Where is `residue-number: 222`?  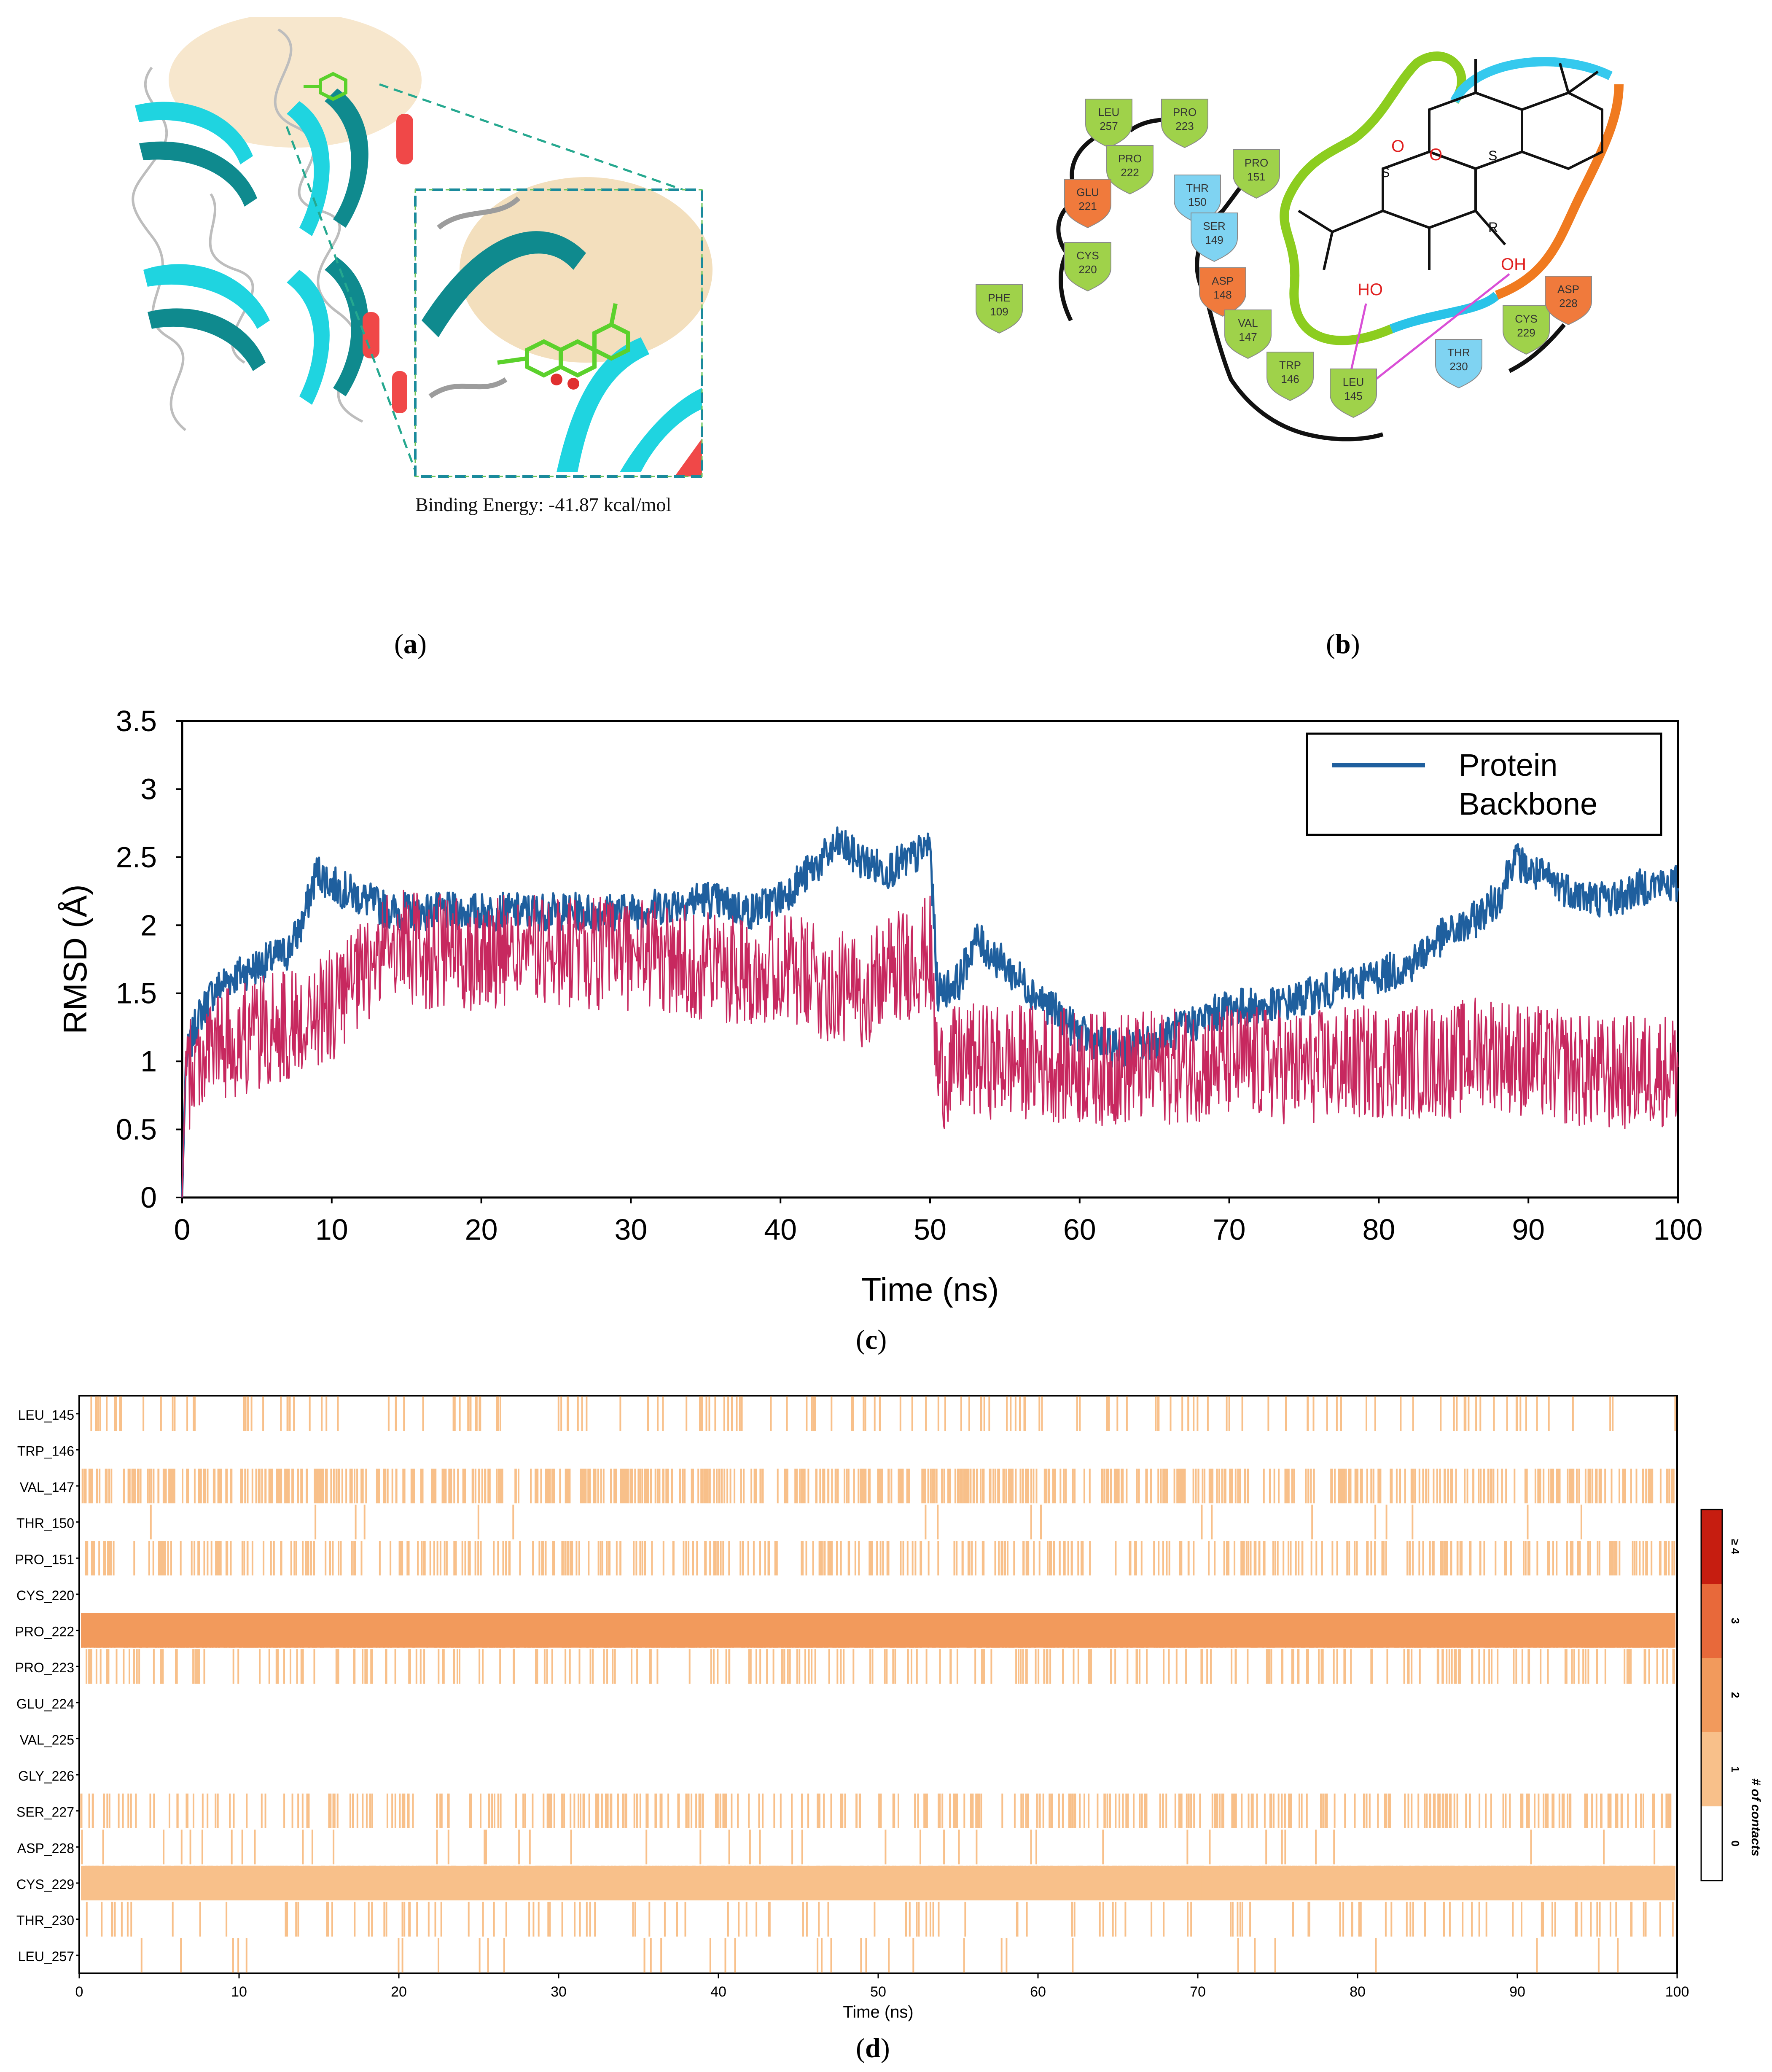 residue-number: 222 is located at coordinates (1130, 172).